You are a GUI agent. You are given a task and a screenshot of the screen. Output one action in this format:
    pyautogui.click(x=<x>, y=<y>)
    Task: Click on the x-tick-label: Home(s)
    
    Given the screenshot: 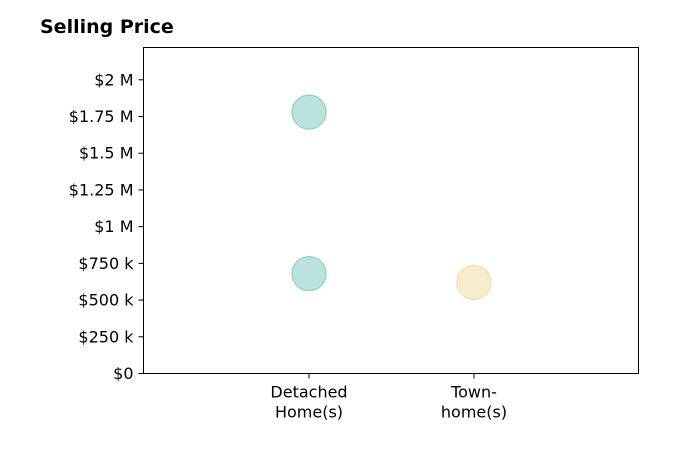 What is the action you would take?
    pyautogui.click(x=309, y=412)
    